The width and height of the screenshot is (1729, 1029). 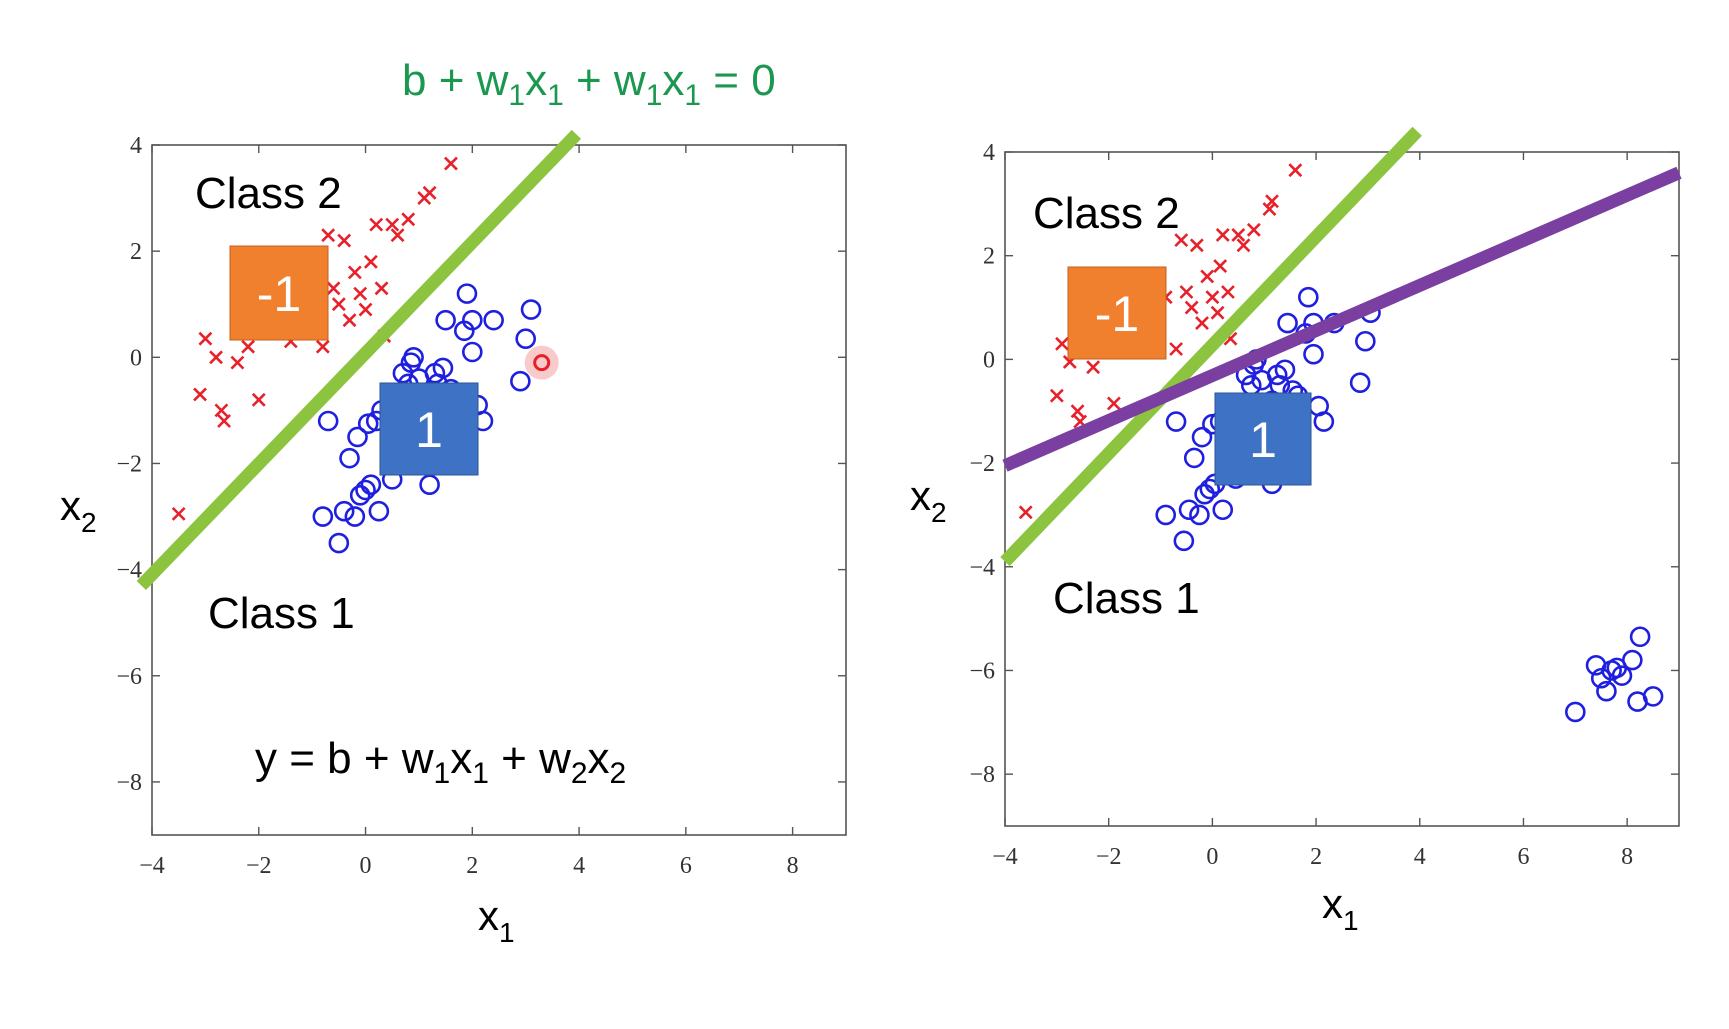 What do you see at coordinates (605, 80) in the screenshot?
I see `equation-term: + w` at bounding box center [605, 80].